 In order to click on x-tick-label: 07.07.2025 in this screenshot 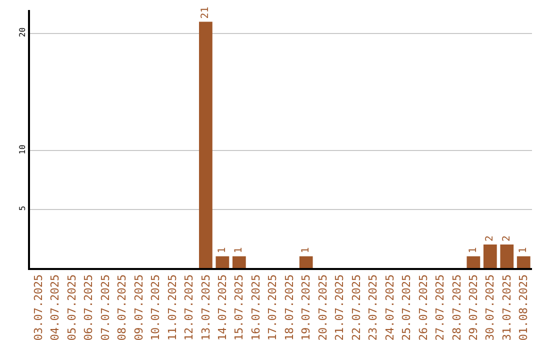, I will do `click(105, 307)`.